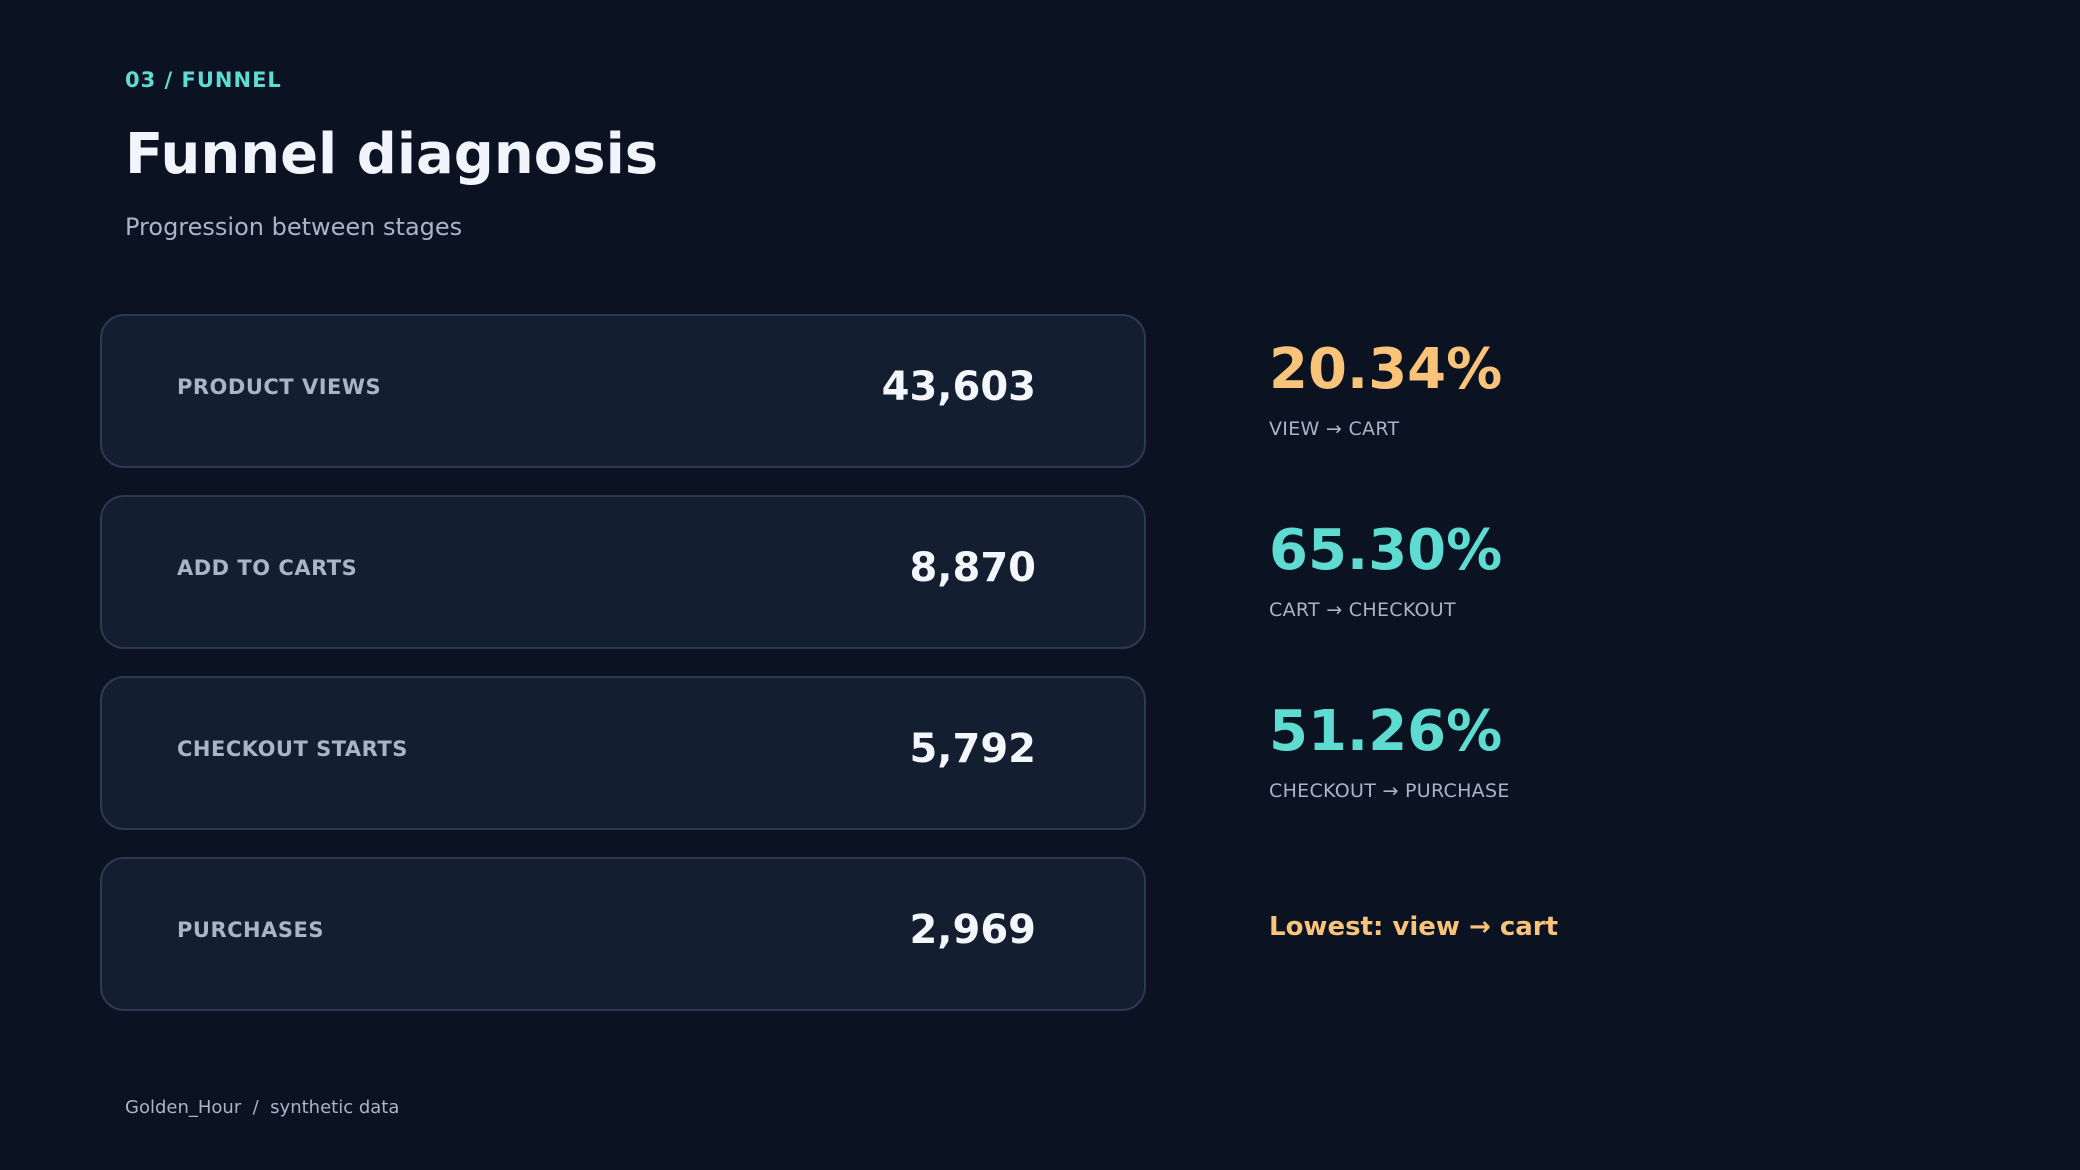 This screenshot has height=1170, width=2080. I want to click on stage-card-purchases: PURCHASES 2,969, so click(623, 934).